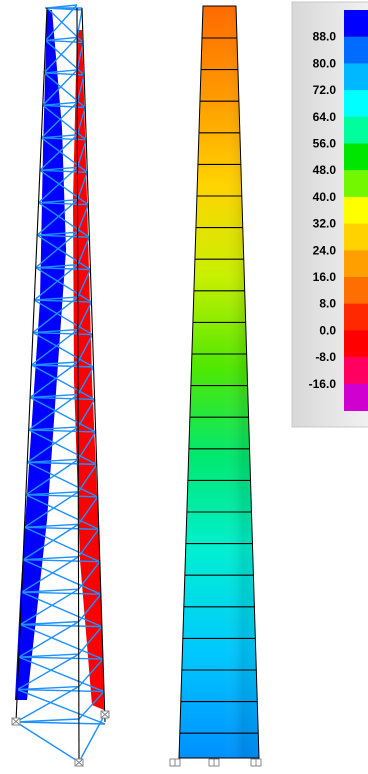  Describe the element at coordinates (325, 170) in the screenshot. I see `legend-label: 48.0` at that location.